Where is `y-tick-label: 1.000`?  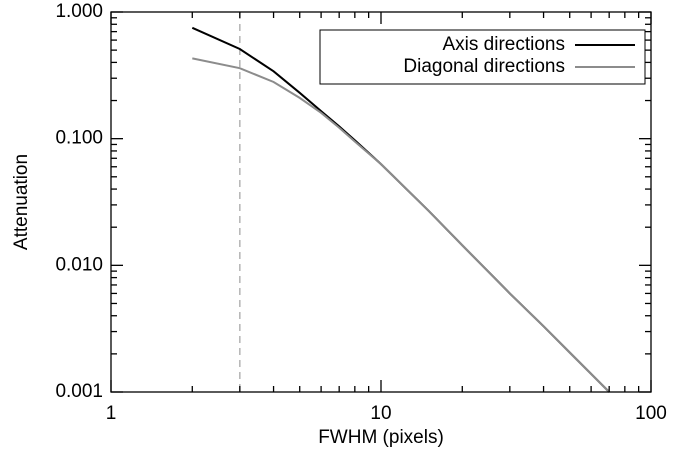
y-tick-label: 1.000 is located at coordinates (79, 11).